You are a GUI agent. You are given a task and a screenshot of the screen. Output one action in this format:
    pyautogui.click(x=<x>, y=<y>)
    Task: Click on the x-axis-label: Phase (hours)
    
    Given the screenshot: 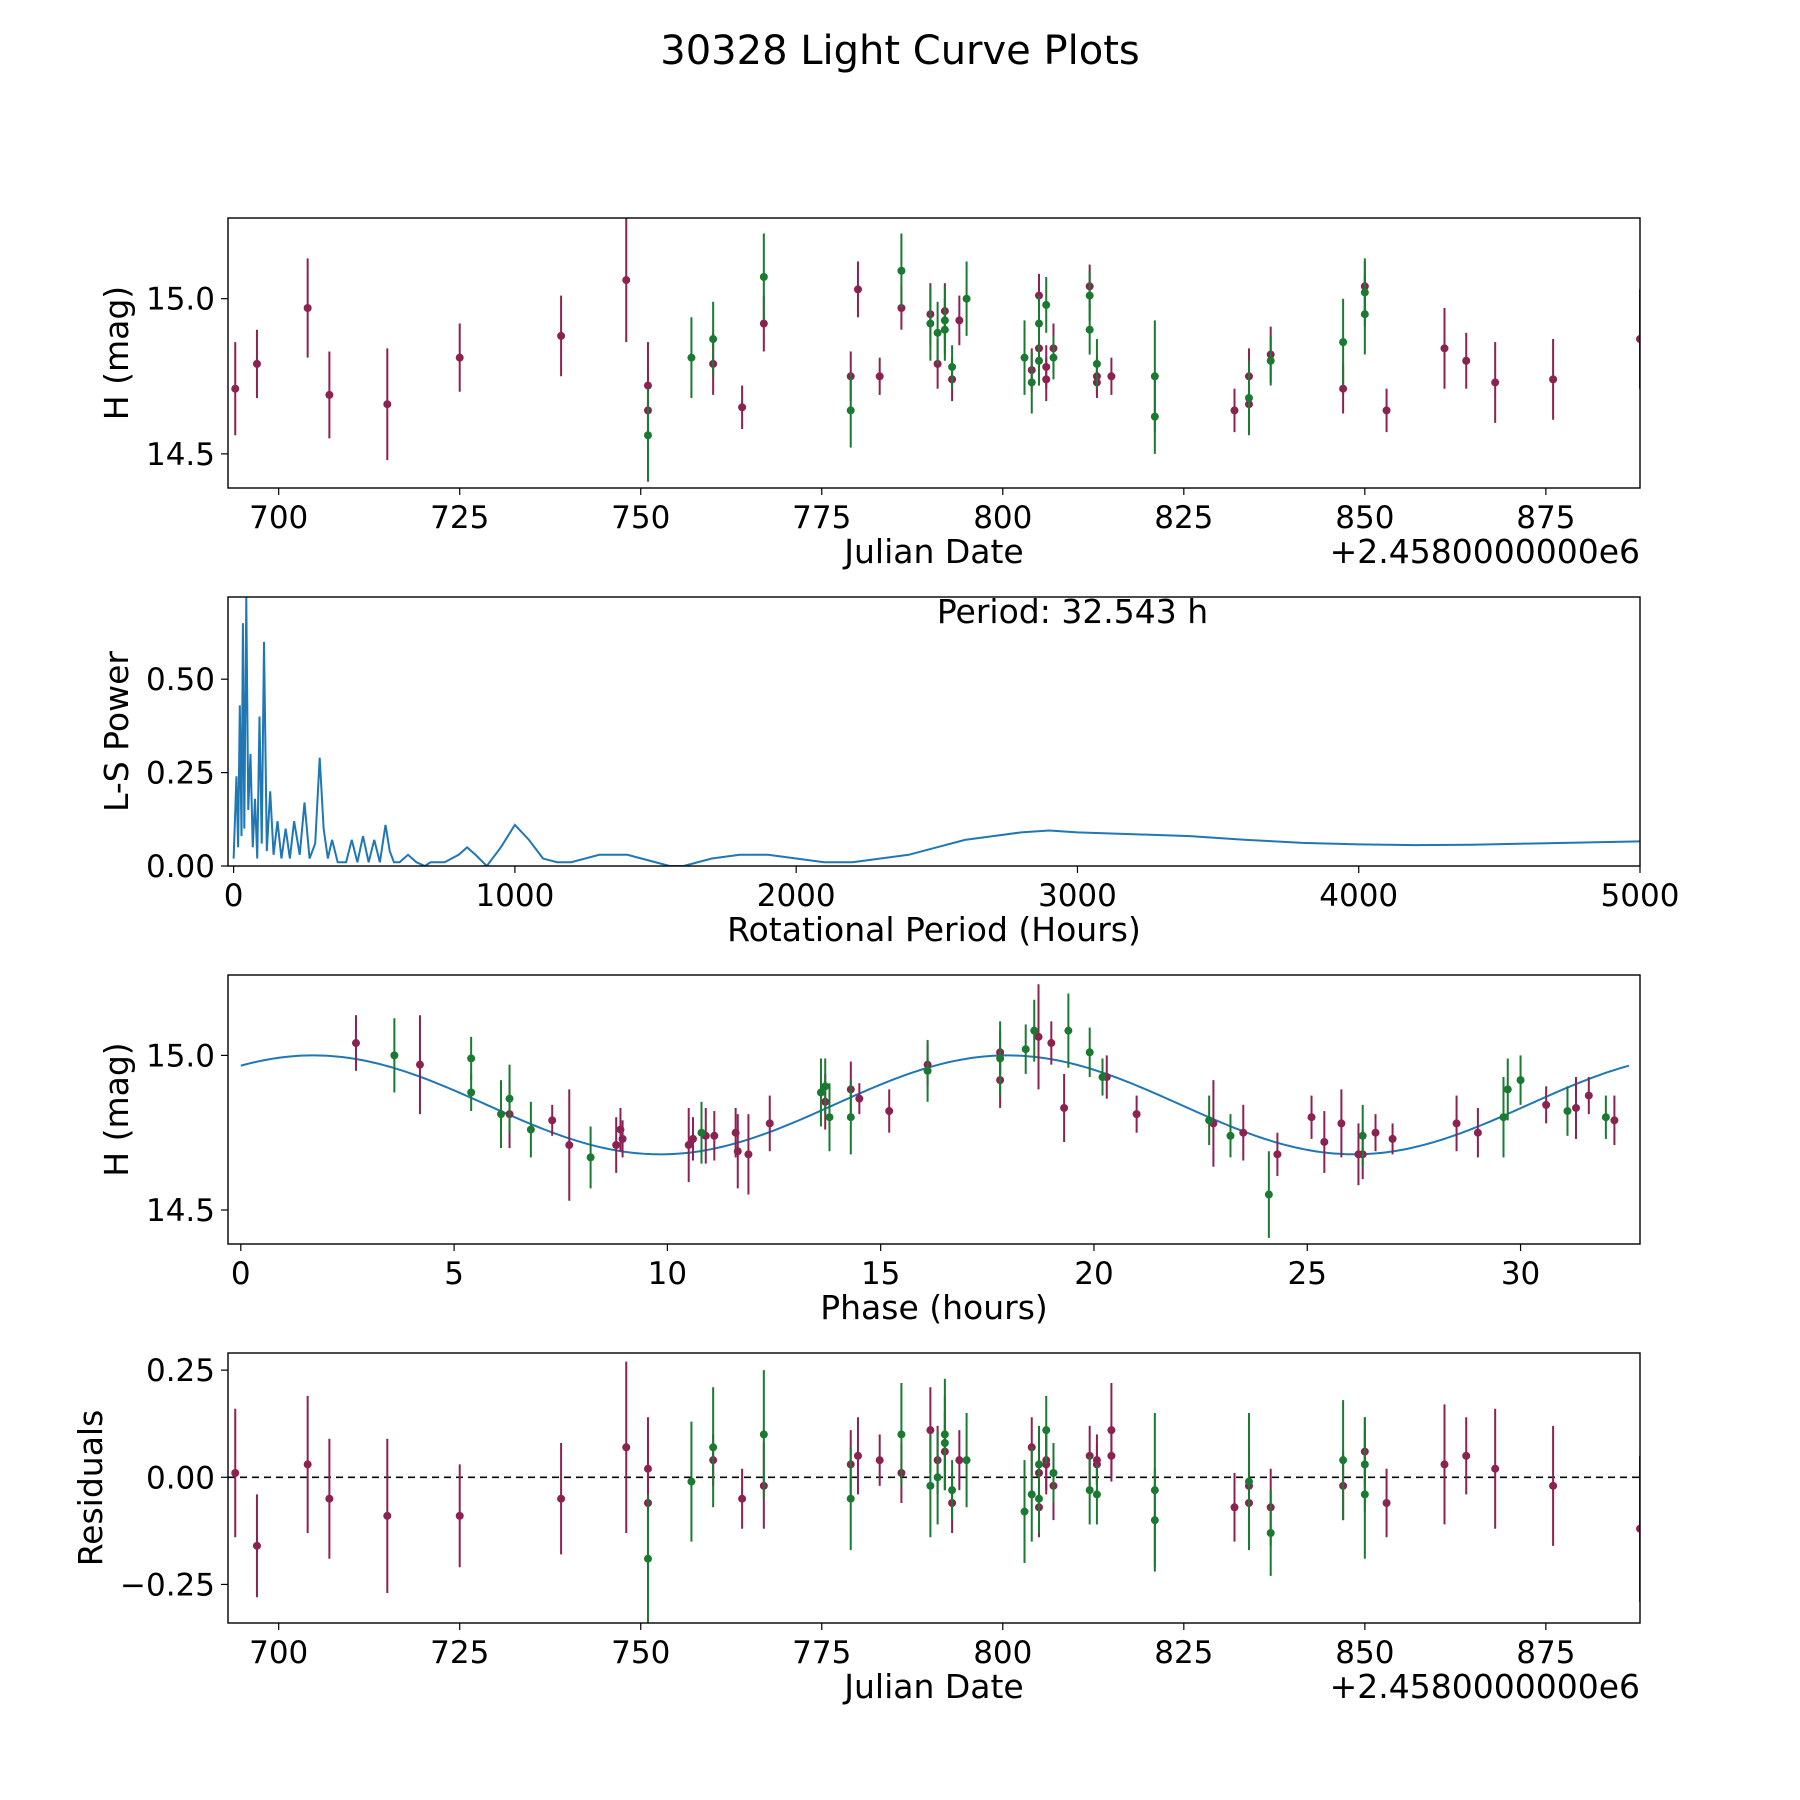 What is the action you would take?
    pyautogui.click(x=934, y=1307)
    